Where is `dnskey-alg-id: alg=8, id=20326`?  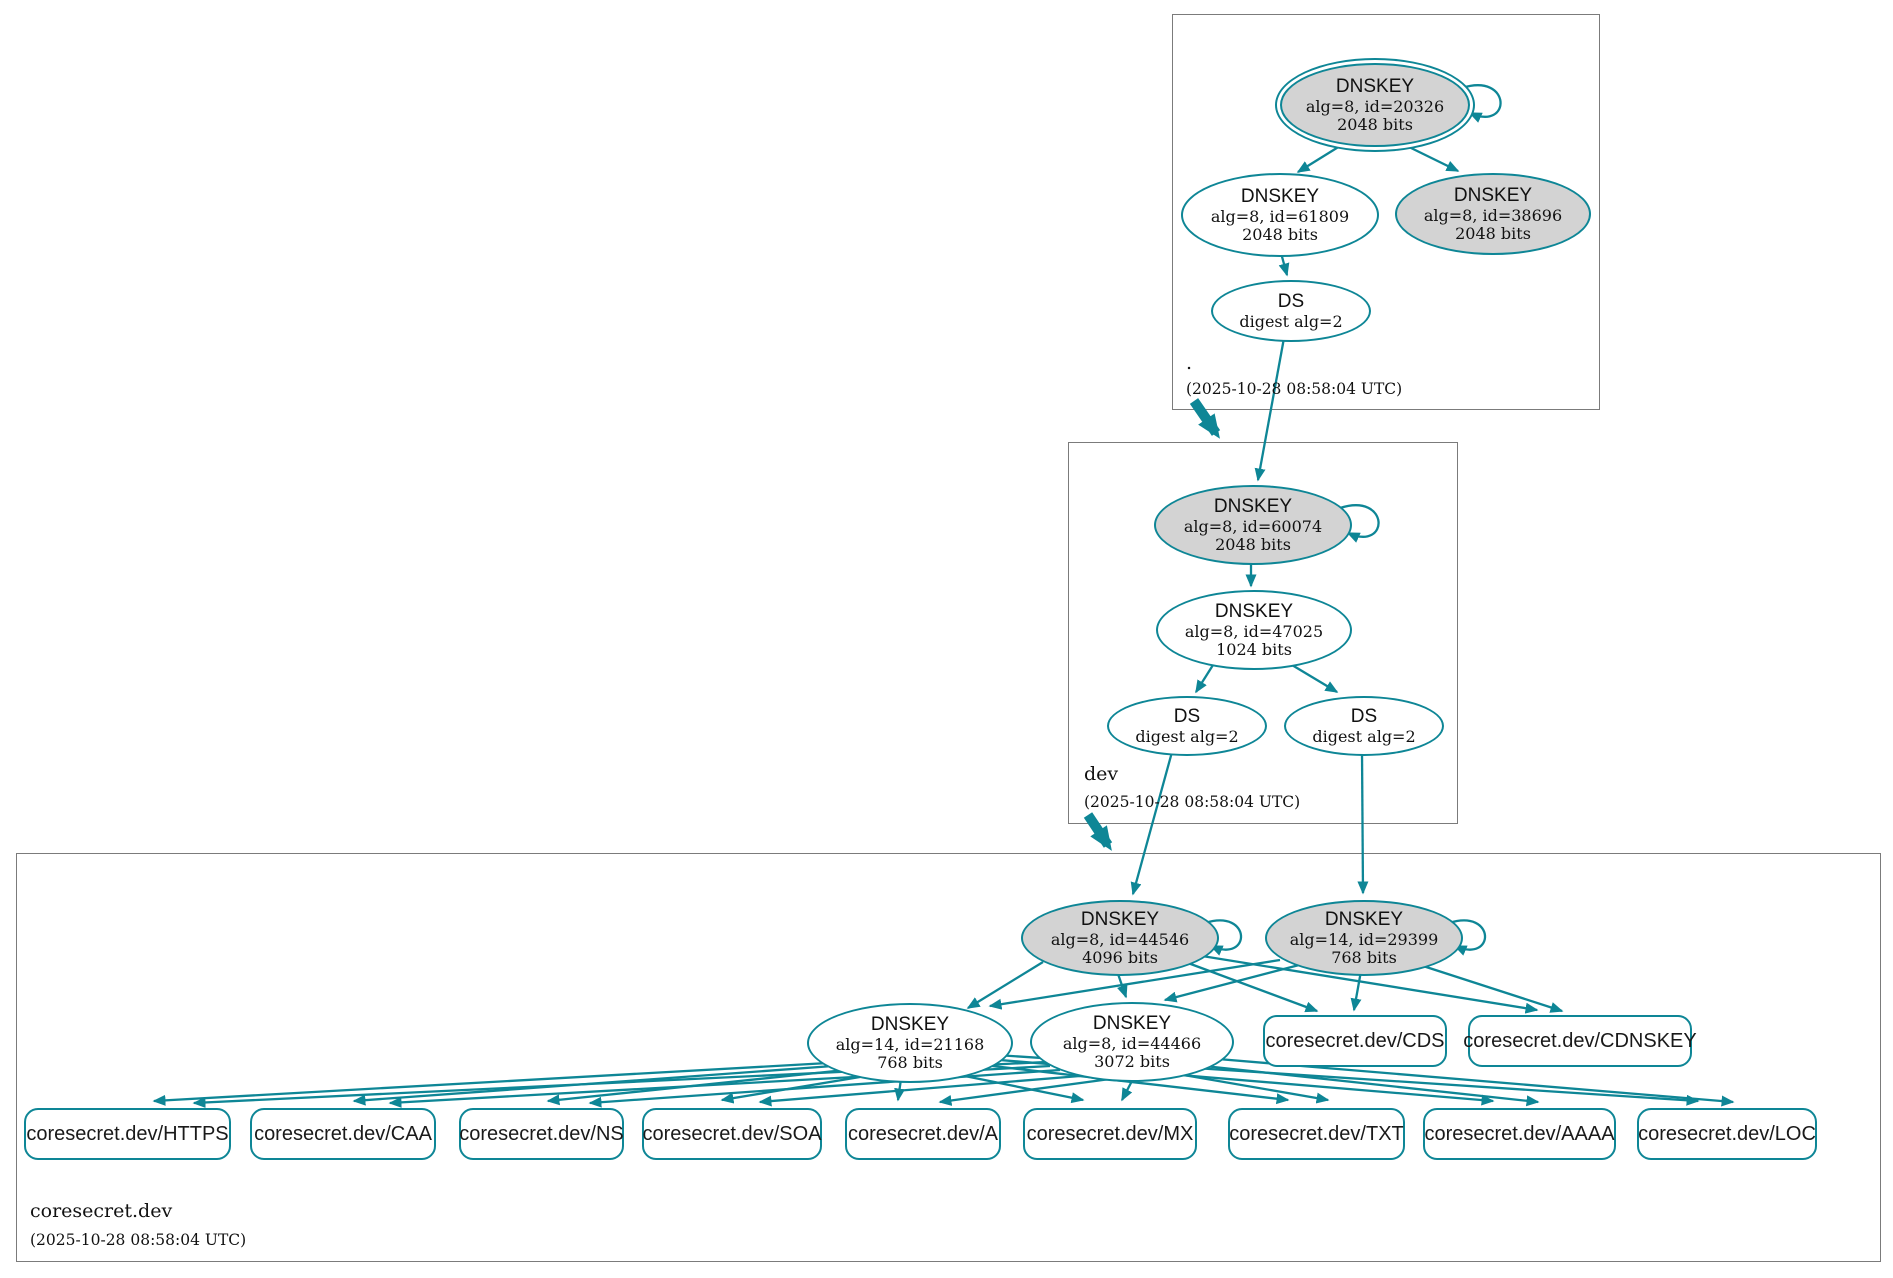 dnskey-alg-id: alg=8, id=20326 is located at coordinates (1375, 106).